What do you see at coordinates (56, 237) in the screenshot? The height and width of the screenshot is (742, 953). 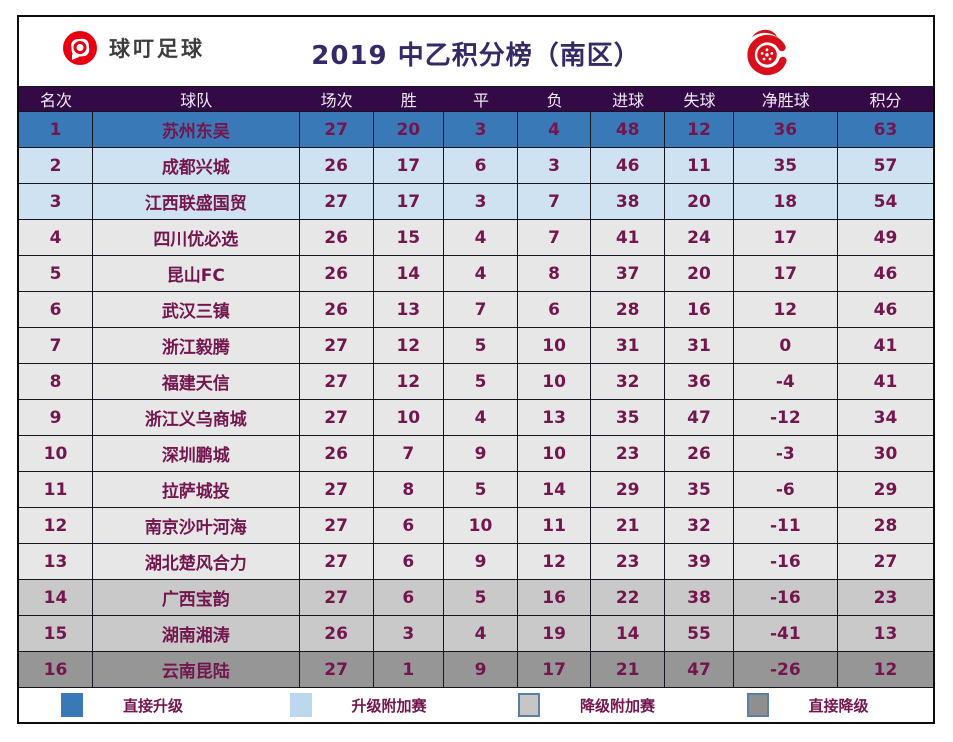 I see `rank-cell: 4` at bounding box center [56, 237].